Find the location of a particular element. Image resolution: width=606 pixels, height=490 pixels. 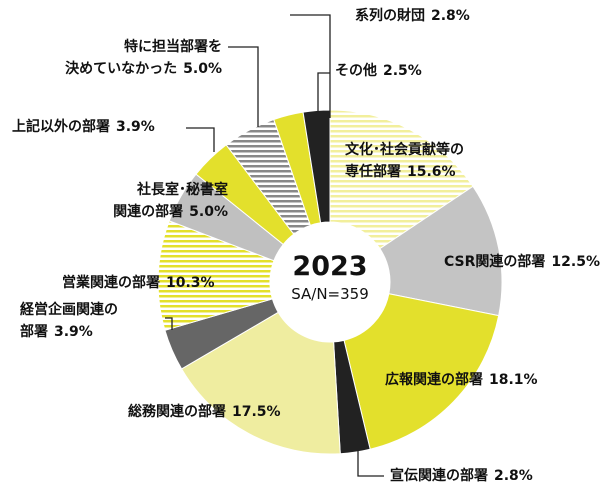

slice-label: 系列の財団 2.8% is located at coordinates (412, 16).